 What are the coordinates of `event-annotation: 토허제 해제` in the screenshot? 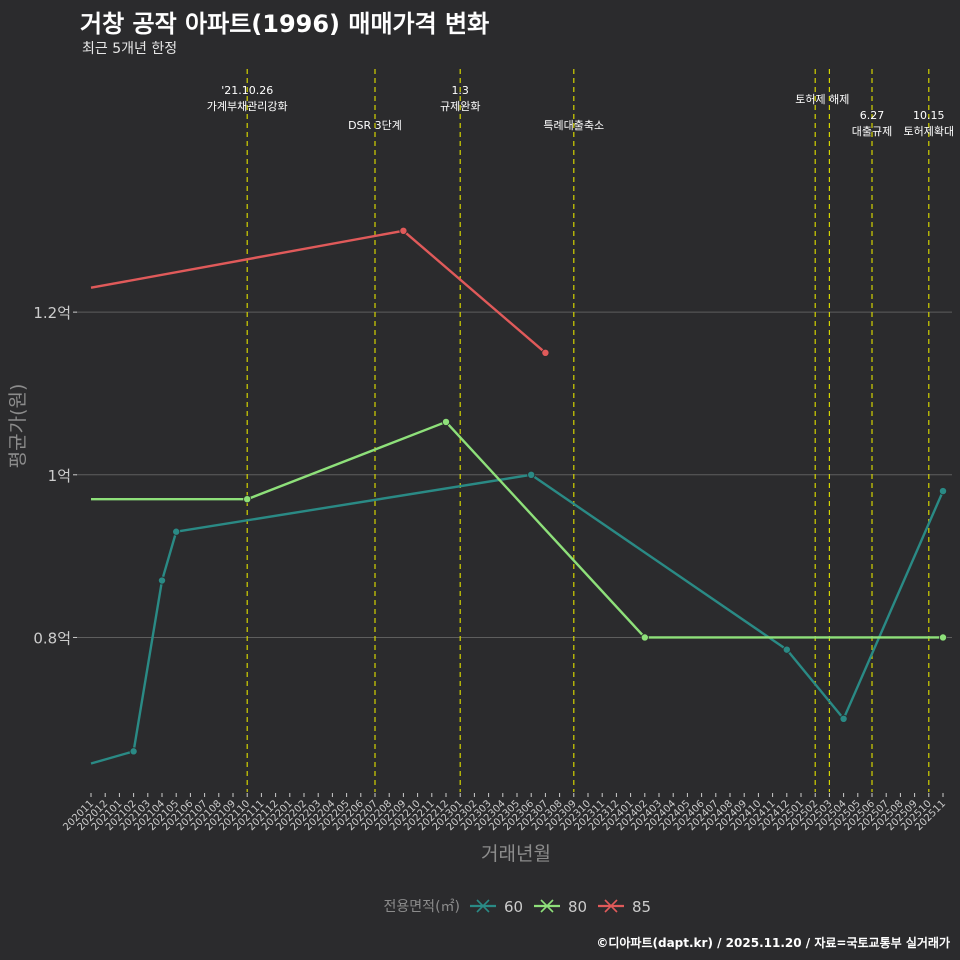 It's located at (822, 99).